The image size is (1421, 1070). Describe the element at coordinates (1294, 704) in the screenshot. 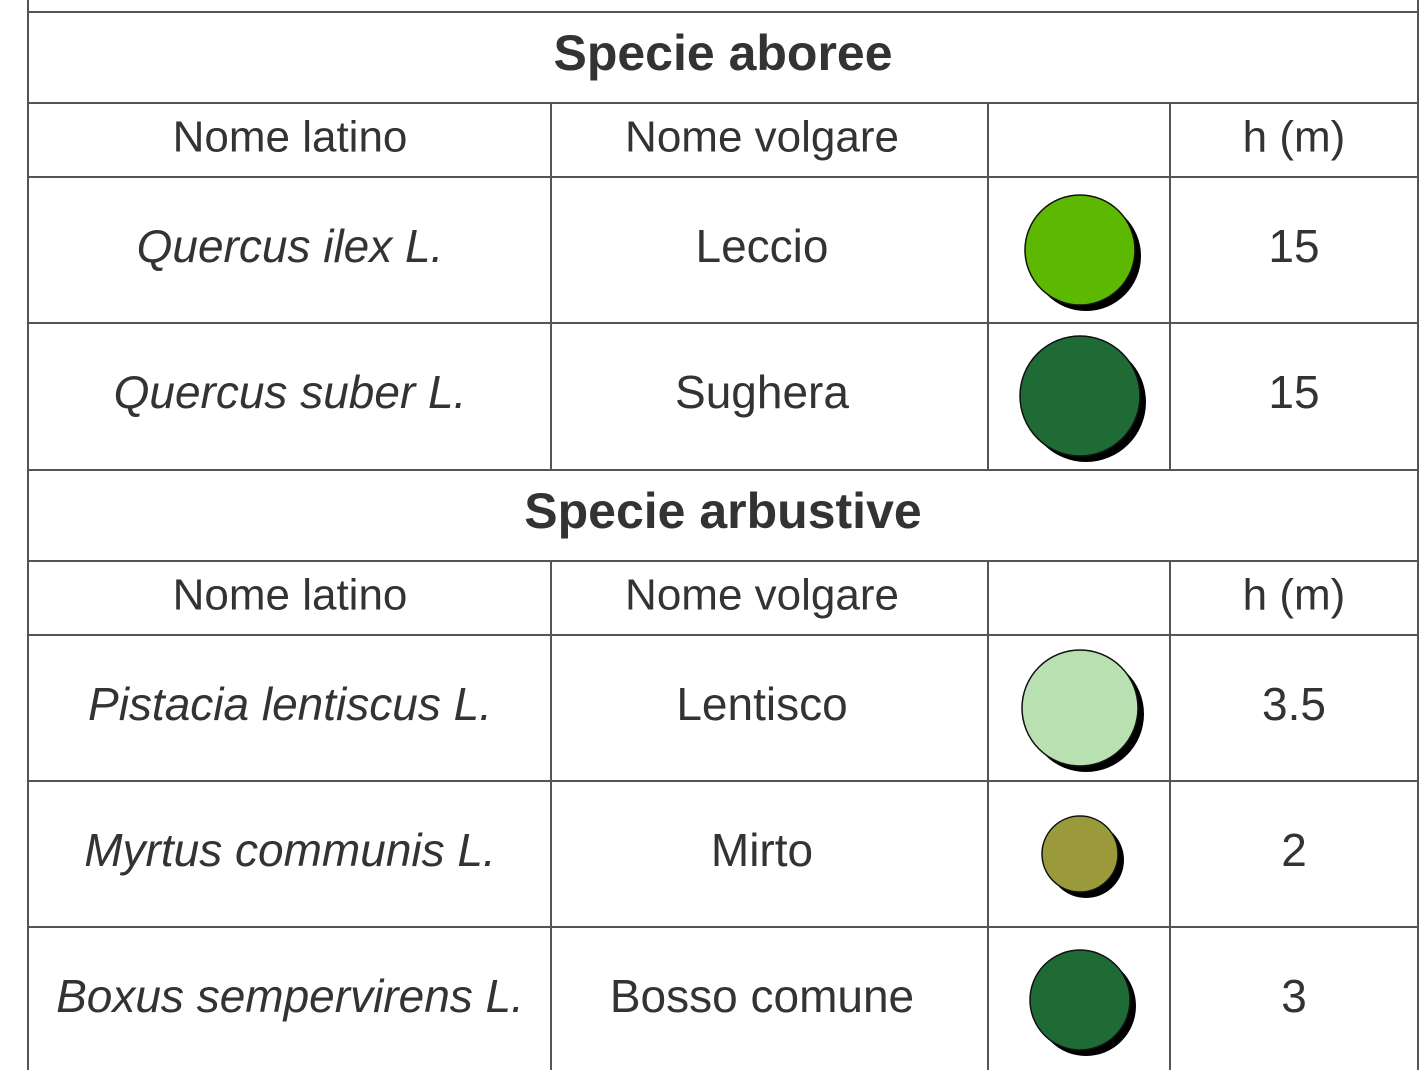

I see `height: 3.5` at that location.